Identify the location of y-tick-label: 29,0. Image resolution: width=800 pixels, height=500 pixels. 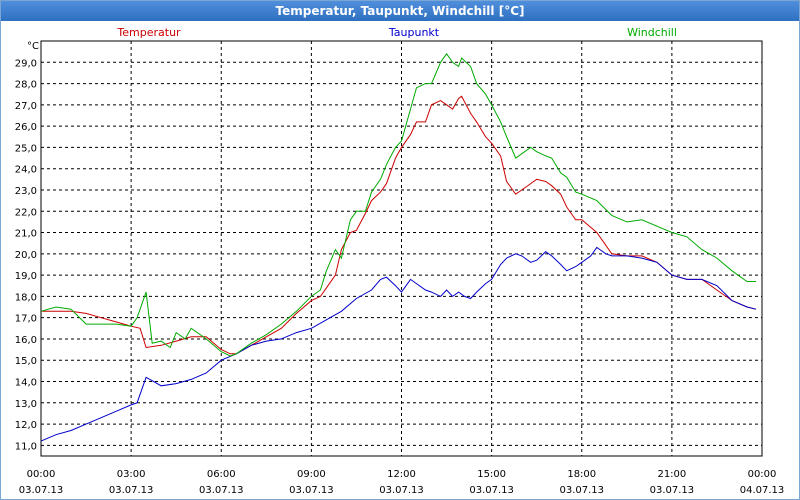
(26, 63).